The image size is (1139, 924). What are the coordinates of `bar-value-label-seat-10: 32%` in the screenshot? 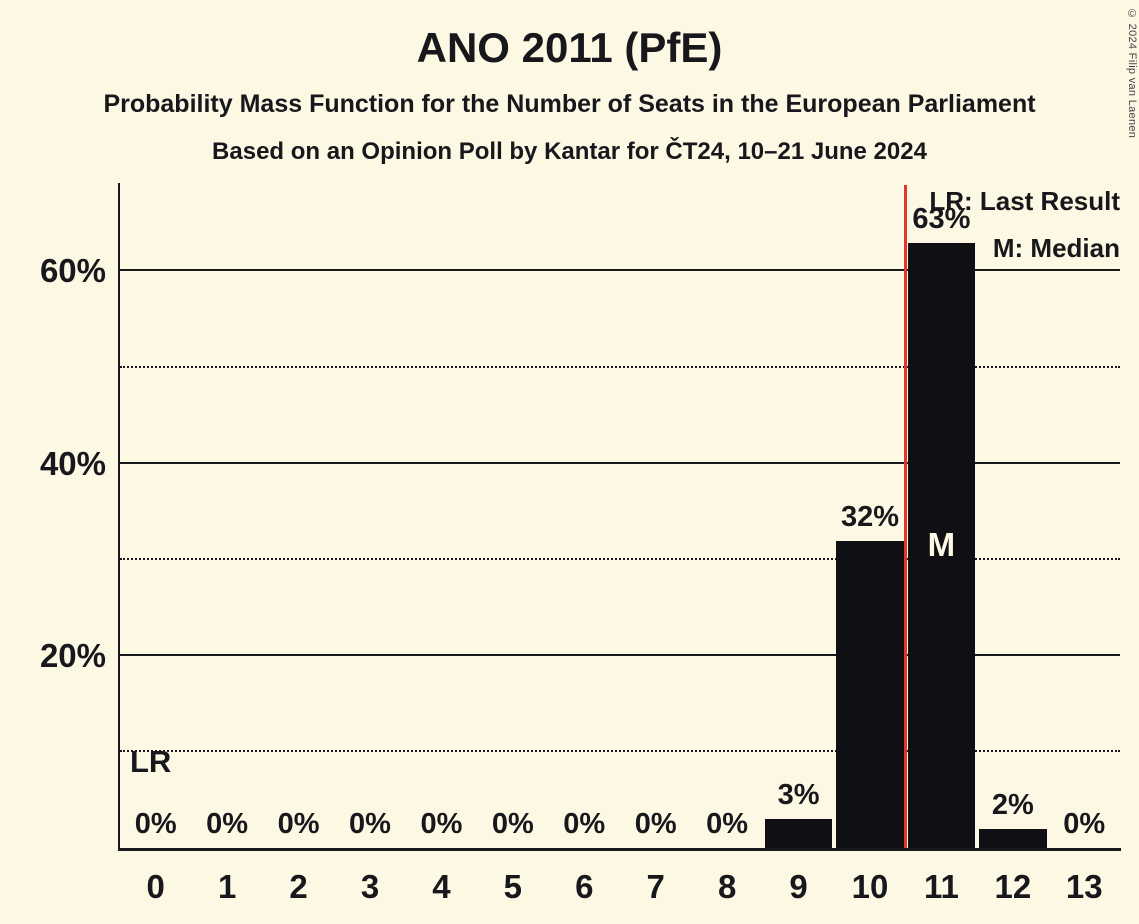 It's located at (869, 516).